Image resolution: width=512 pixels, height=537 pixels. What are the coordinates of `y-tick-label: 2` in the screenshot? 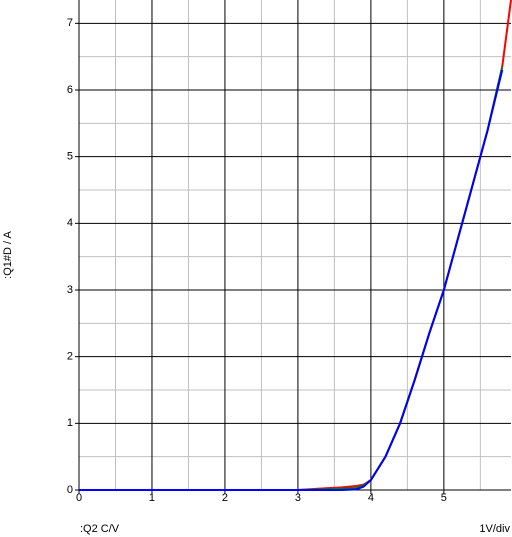 It's located at (70, 357).